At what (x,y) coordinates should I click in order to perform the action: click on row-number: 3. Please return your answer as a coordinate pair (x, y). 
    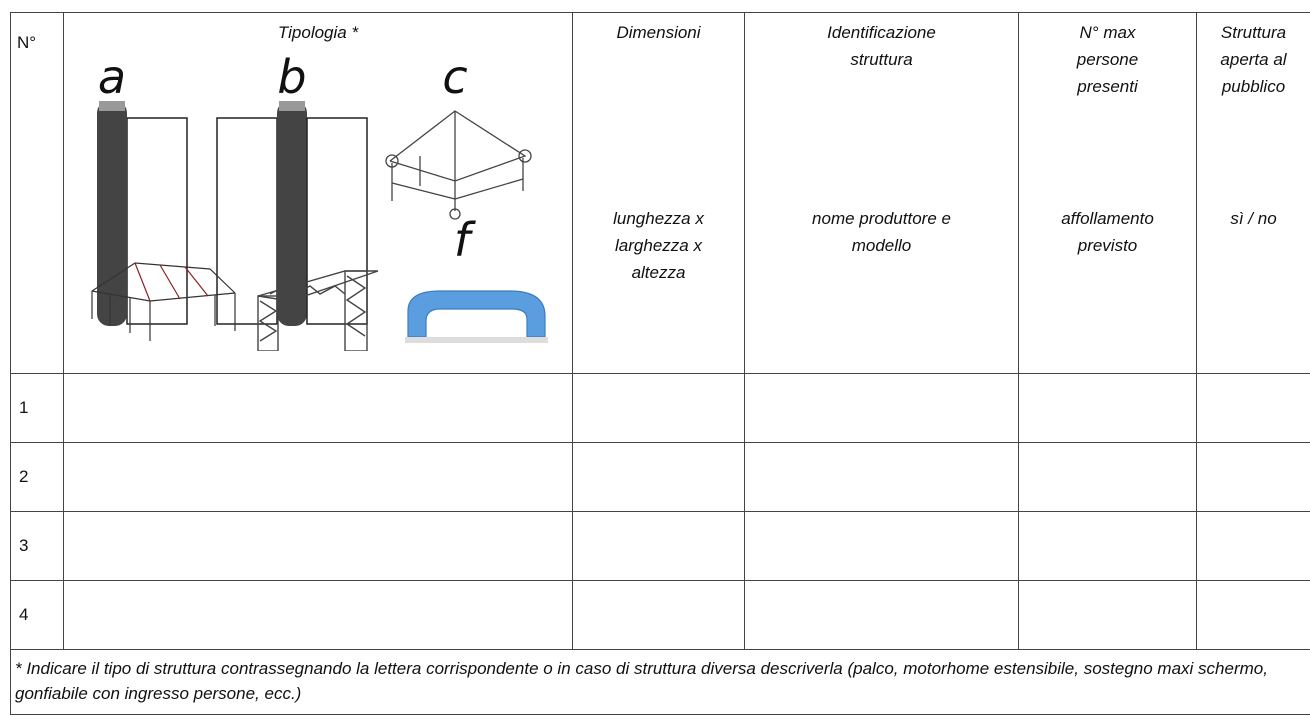
    Looking at the image, I should click on (37, 546).